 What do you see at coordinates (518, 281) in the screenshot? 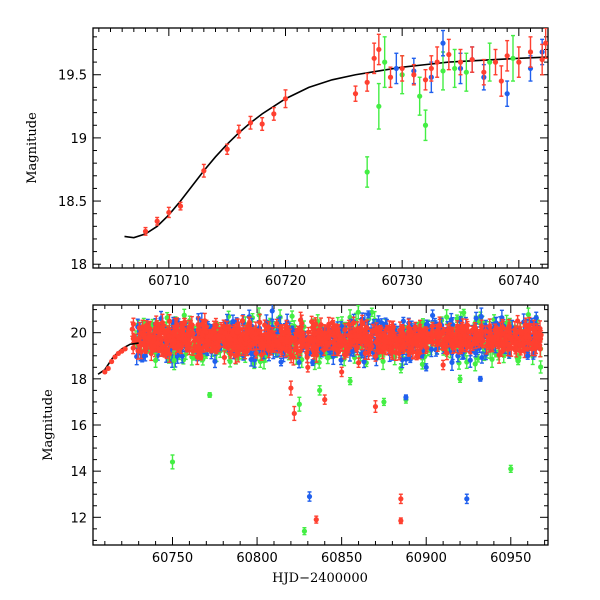
I see `x-tick-label: 60740` at bounding box center [518, 281].